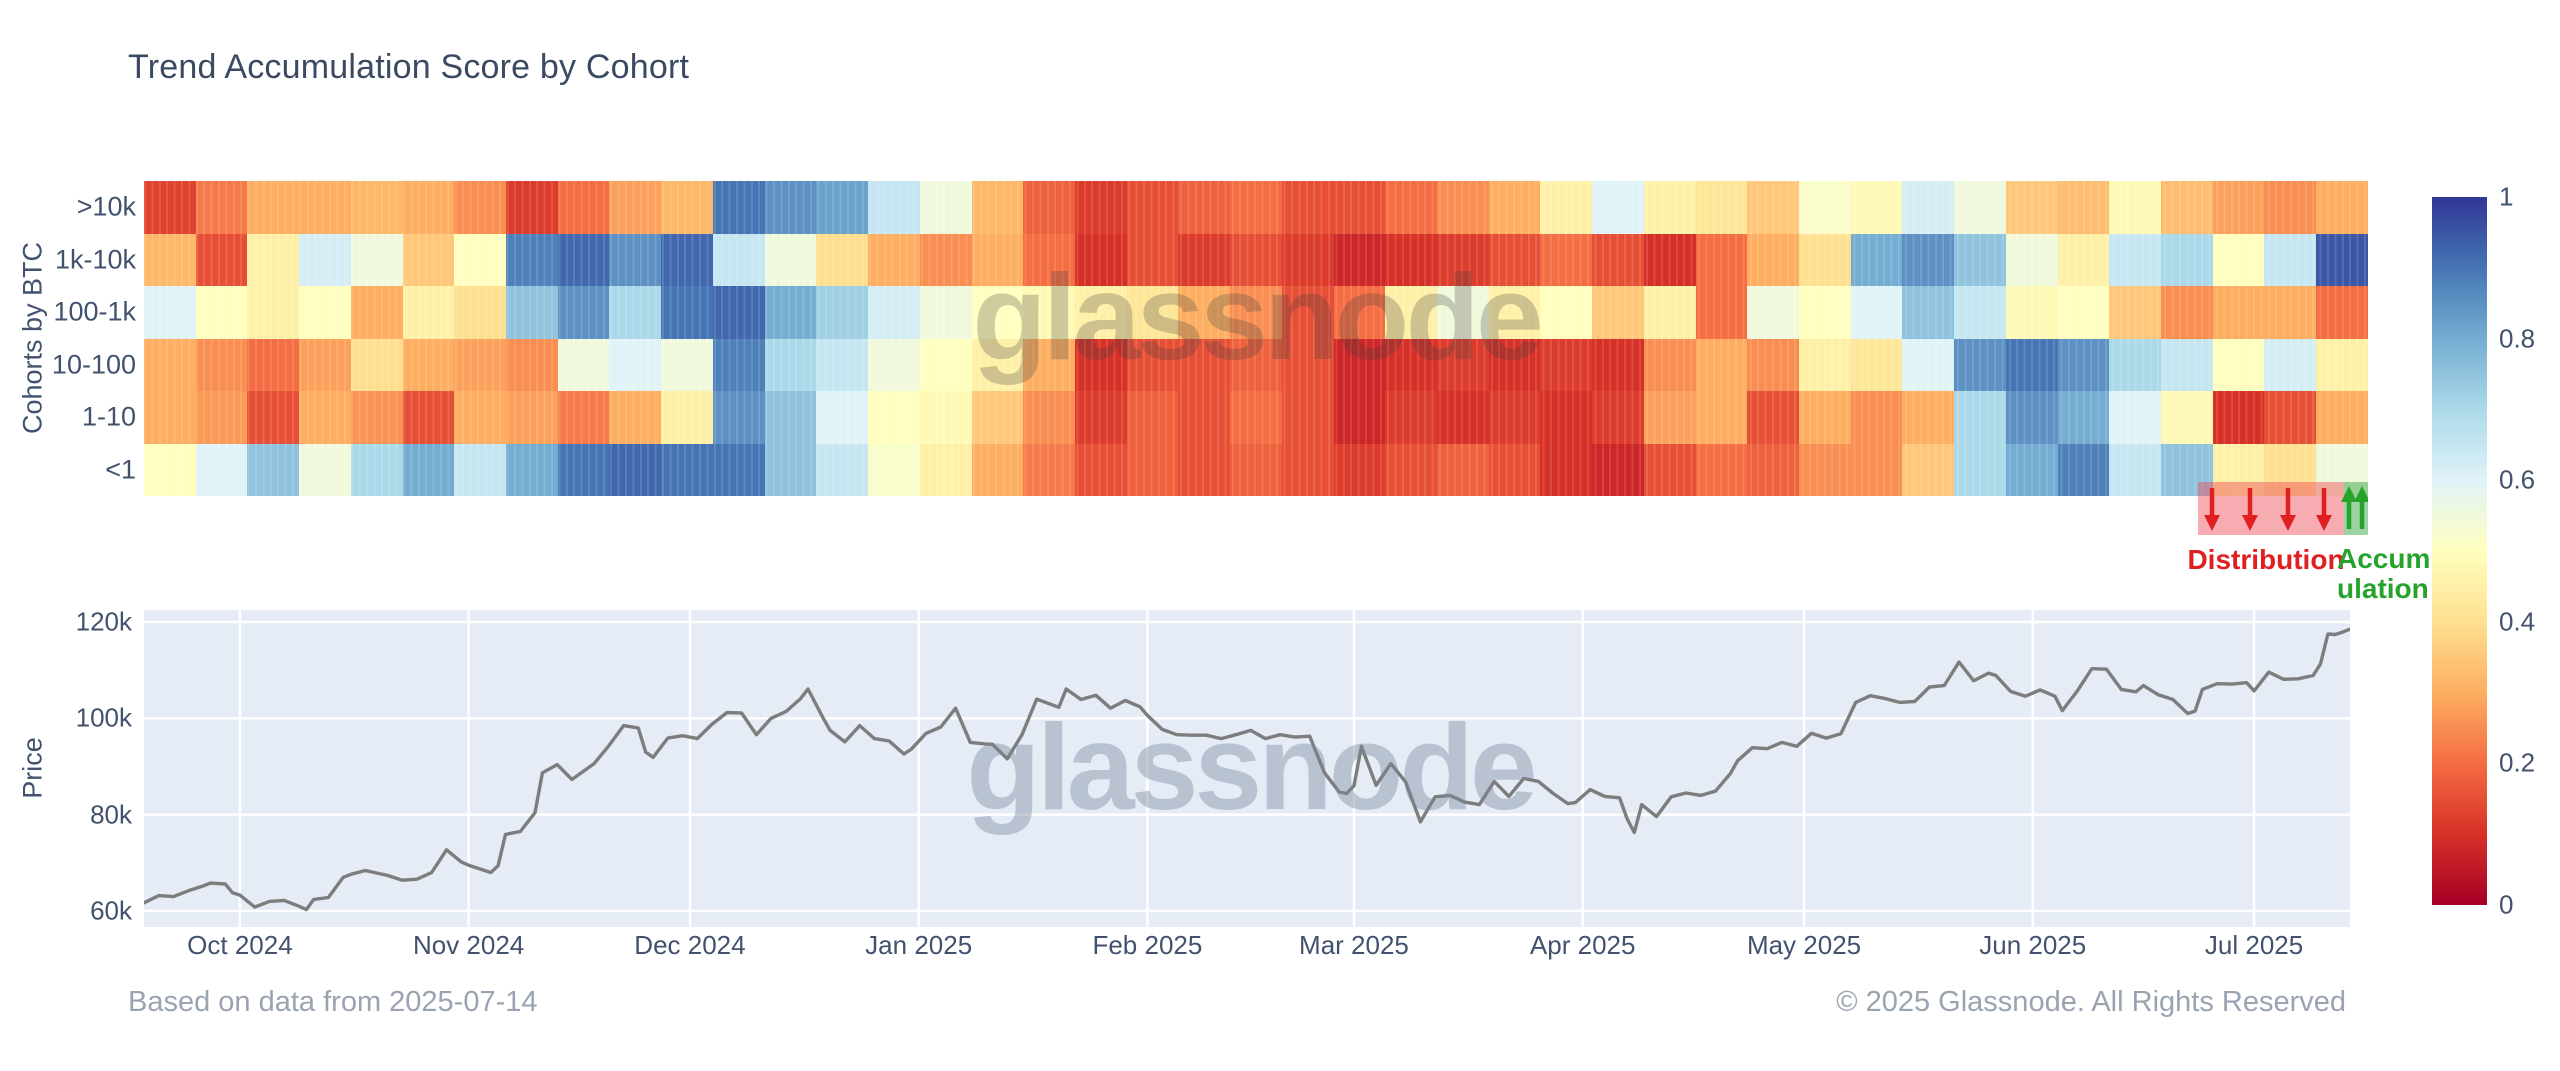 The height and width of the screenshot is (1071, 2560). Describe the element at coordinates (111, 814) in the screenshot. I see `price-y-tick: 80k` at that location.